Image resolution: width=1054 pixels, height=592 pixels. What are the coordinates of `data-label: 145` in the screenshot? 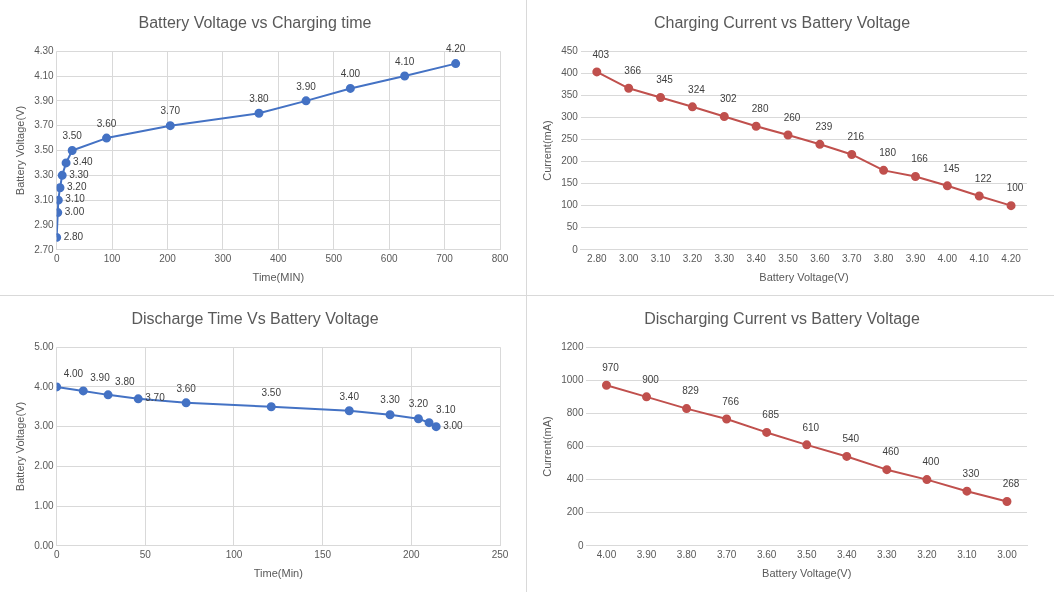 It's located at (951, 168).